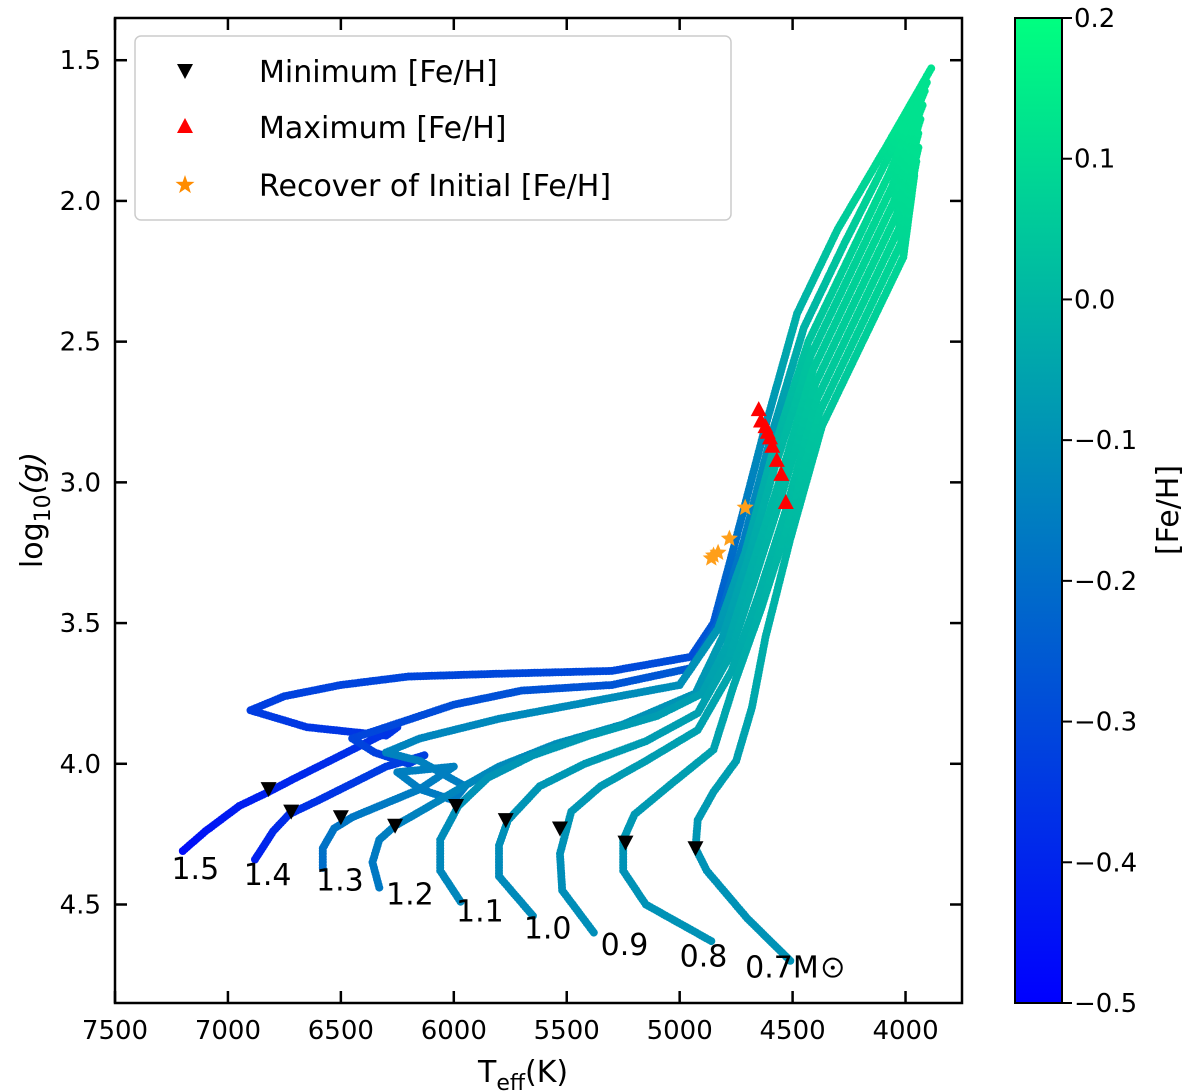  I want to click on mass-label-1.5: 1.5, so click(195, 869).